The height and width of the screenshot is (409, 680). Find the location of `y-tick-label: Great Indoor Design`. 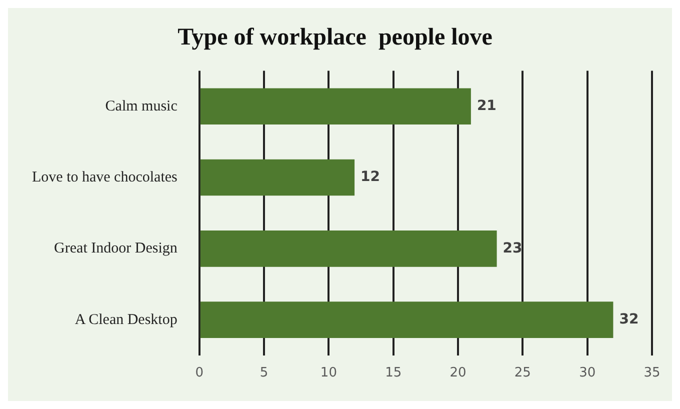

y-tick-label: Great Indoor Design is located at coordinates (116, 248).